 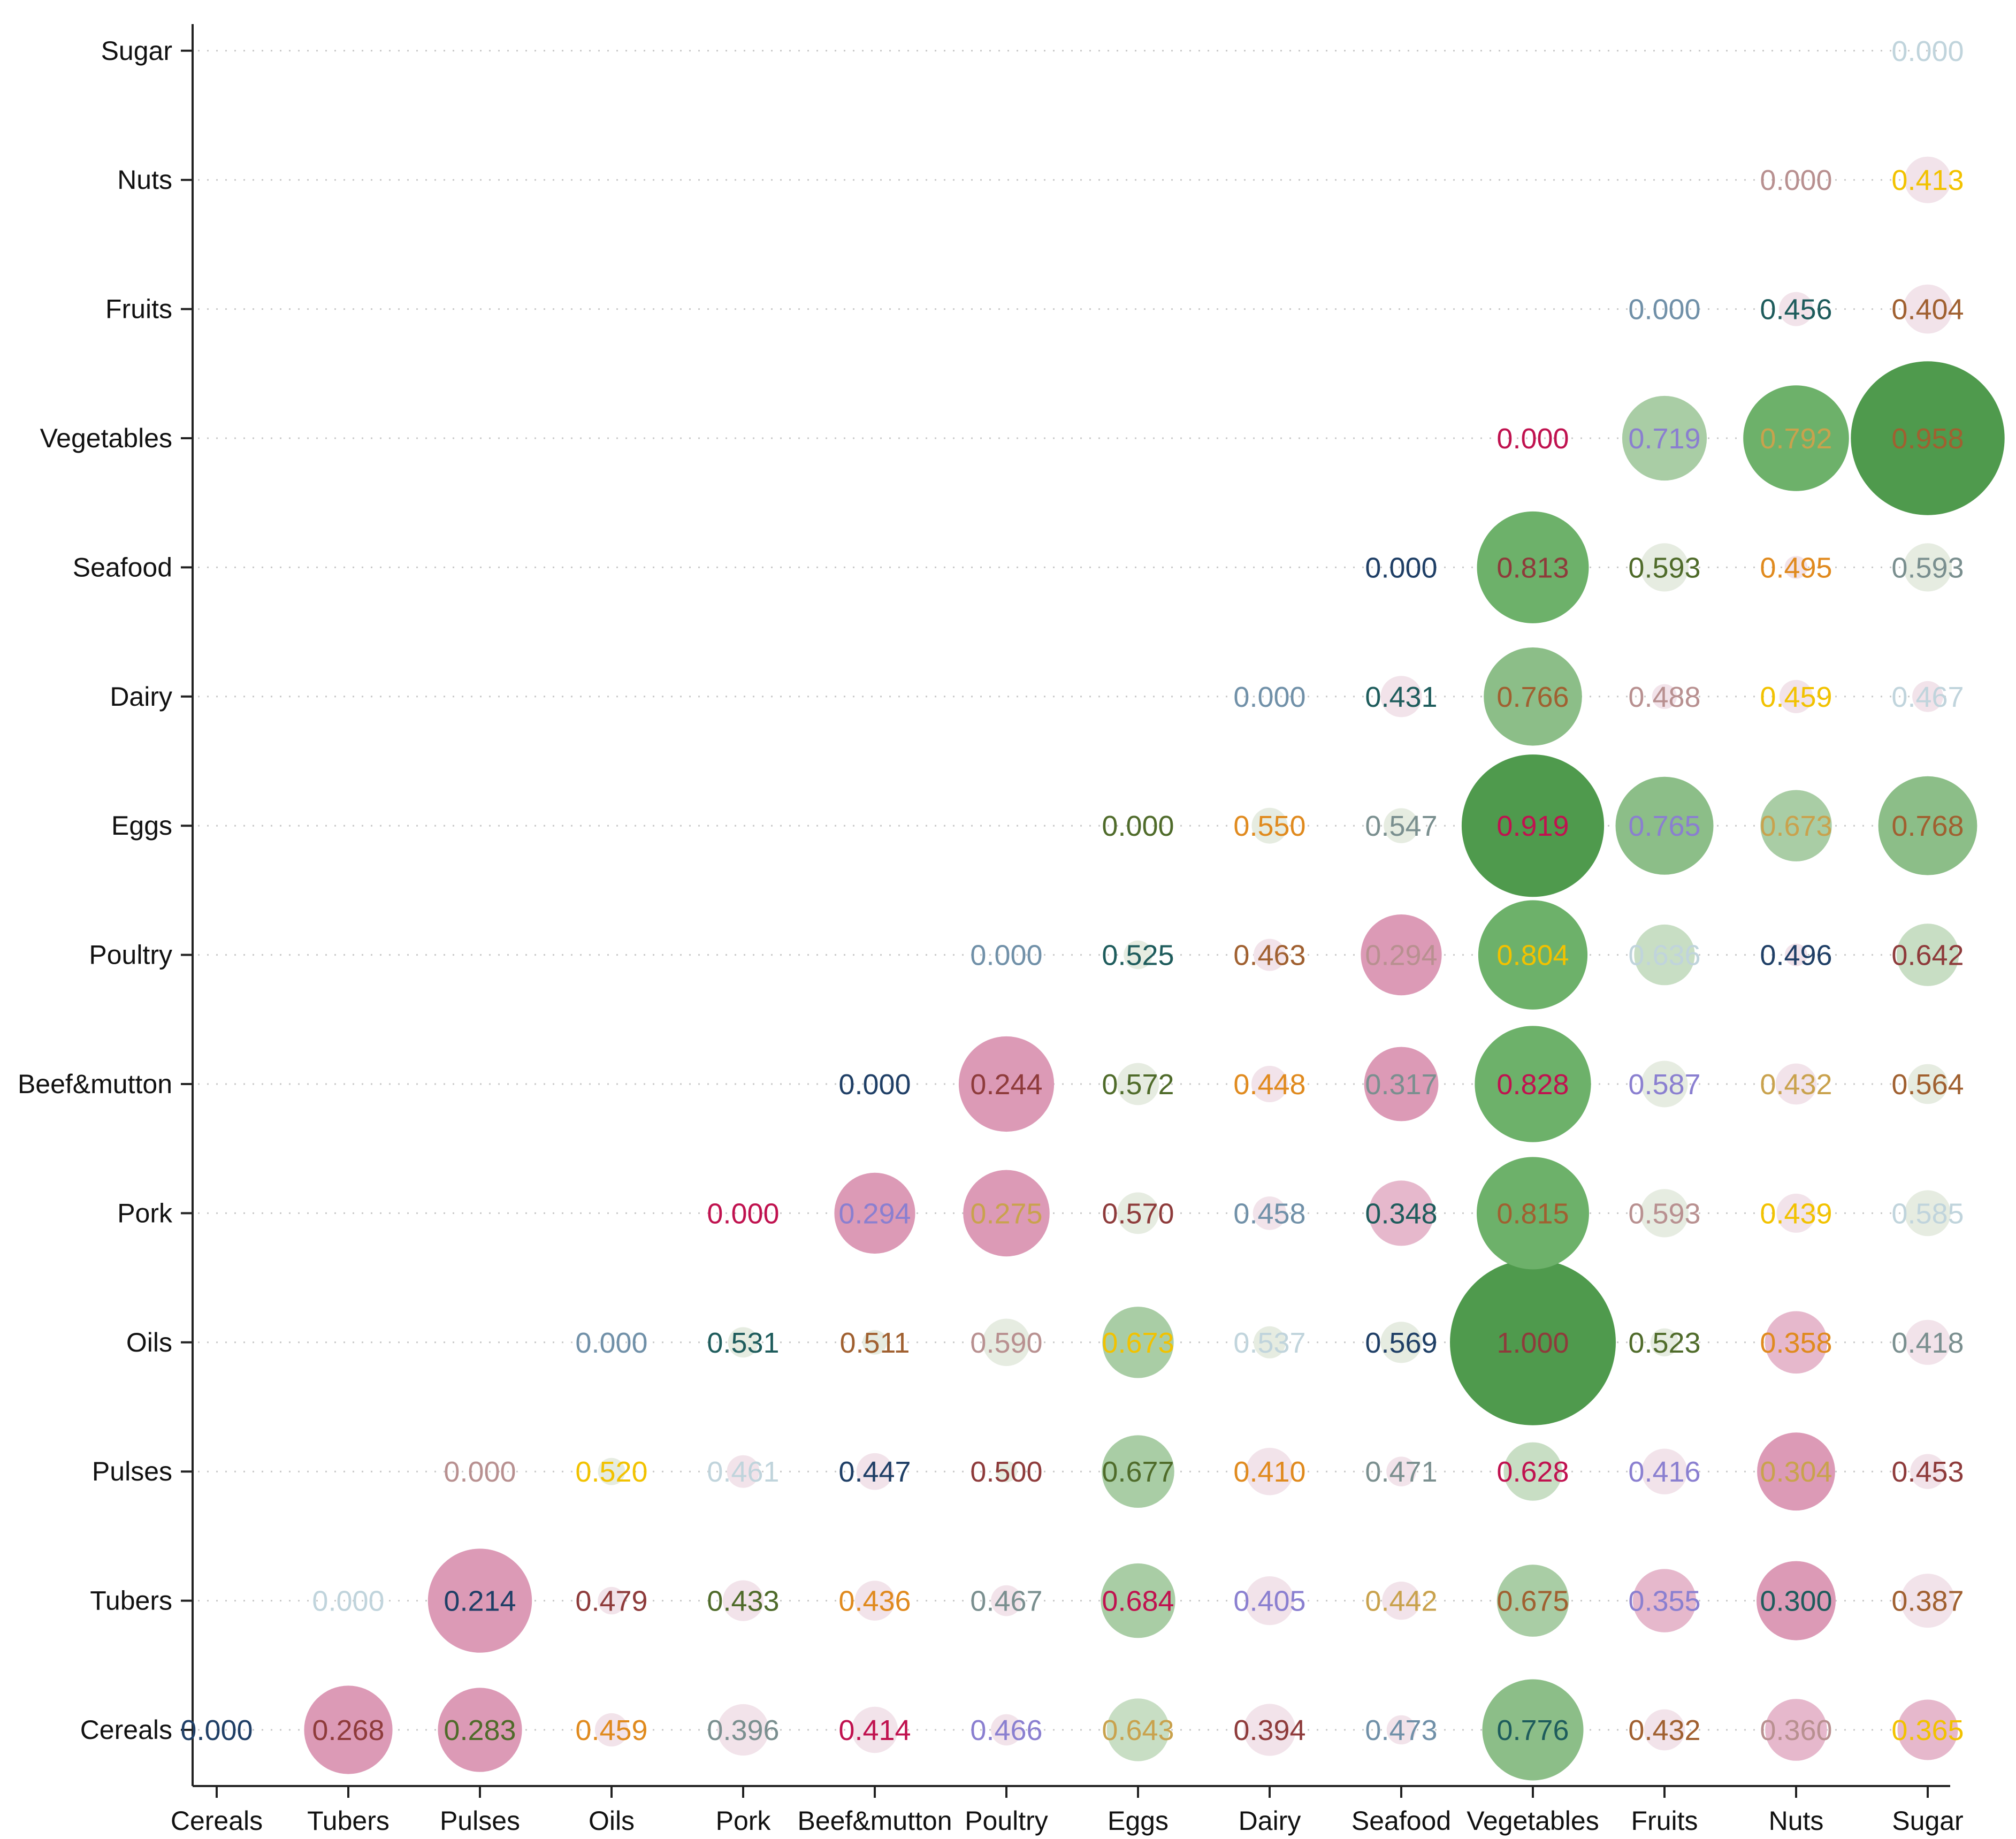 I want to click on cell-oils-seafood-bubble, so click(x=1401, y=1342).